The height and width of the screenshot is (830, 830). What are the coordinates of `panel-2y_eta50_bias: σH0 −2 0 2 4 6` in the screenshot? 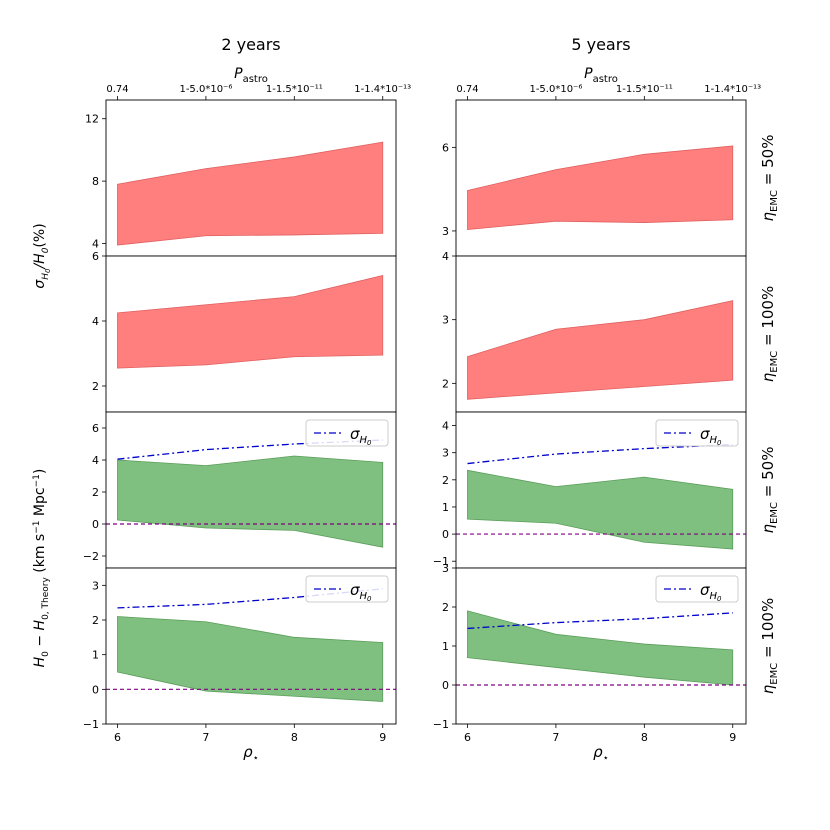 It's located at (240, 490).